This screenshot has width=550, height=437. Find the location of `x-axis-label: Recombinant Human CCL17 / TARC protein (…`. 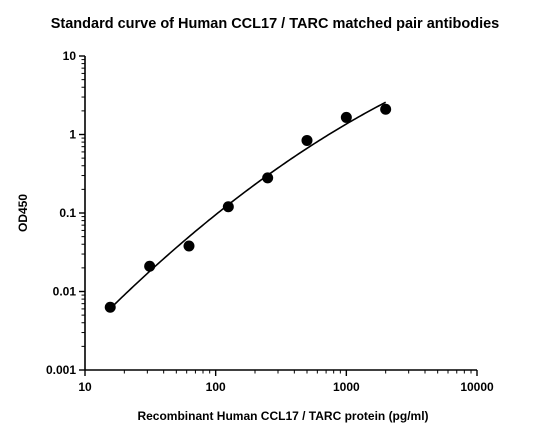

x-axis-label: Recombinant Human CCL17 / TARC protein (… is located at coordinates (282, 416).